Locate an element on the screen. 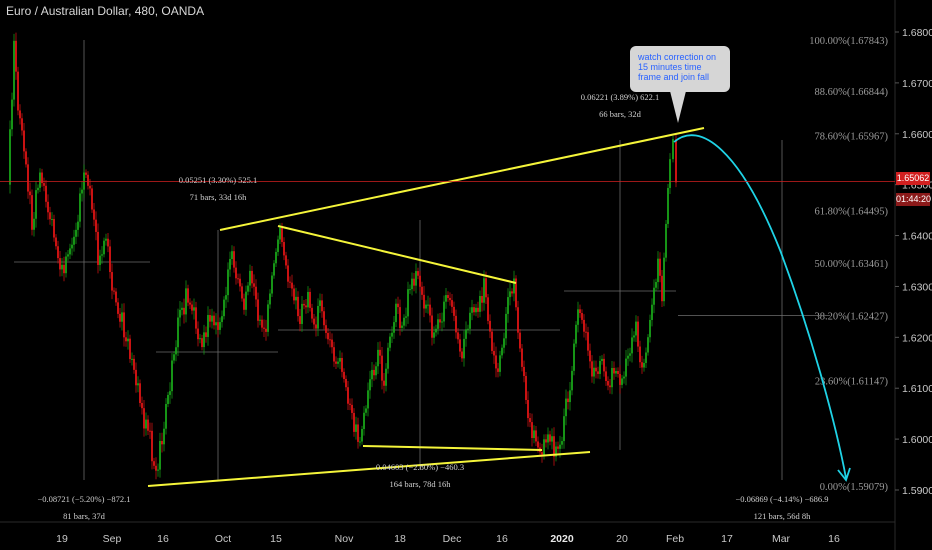  price-tick-label: 1.67000 is located at coordinates (917, 84).